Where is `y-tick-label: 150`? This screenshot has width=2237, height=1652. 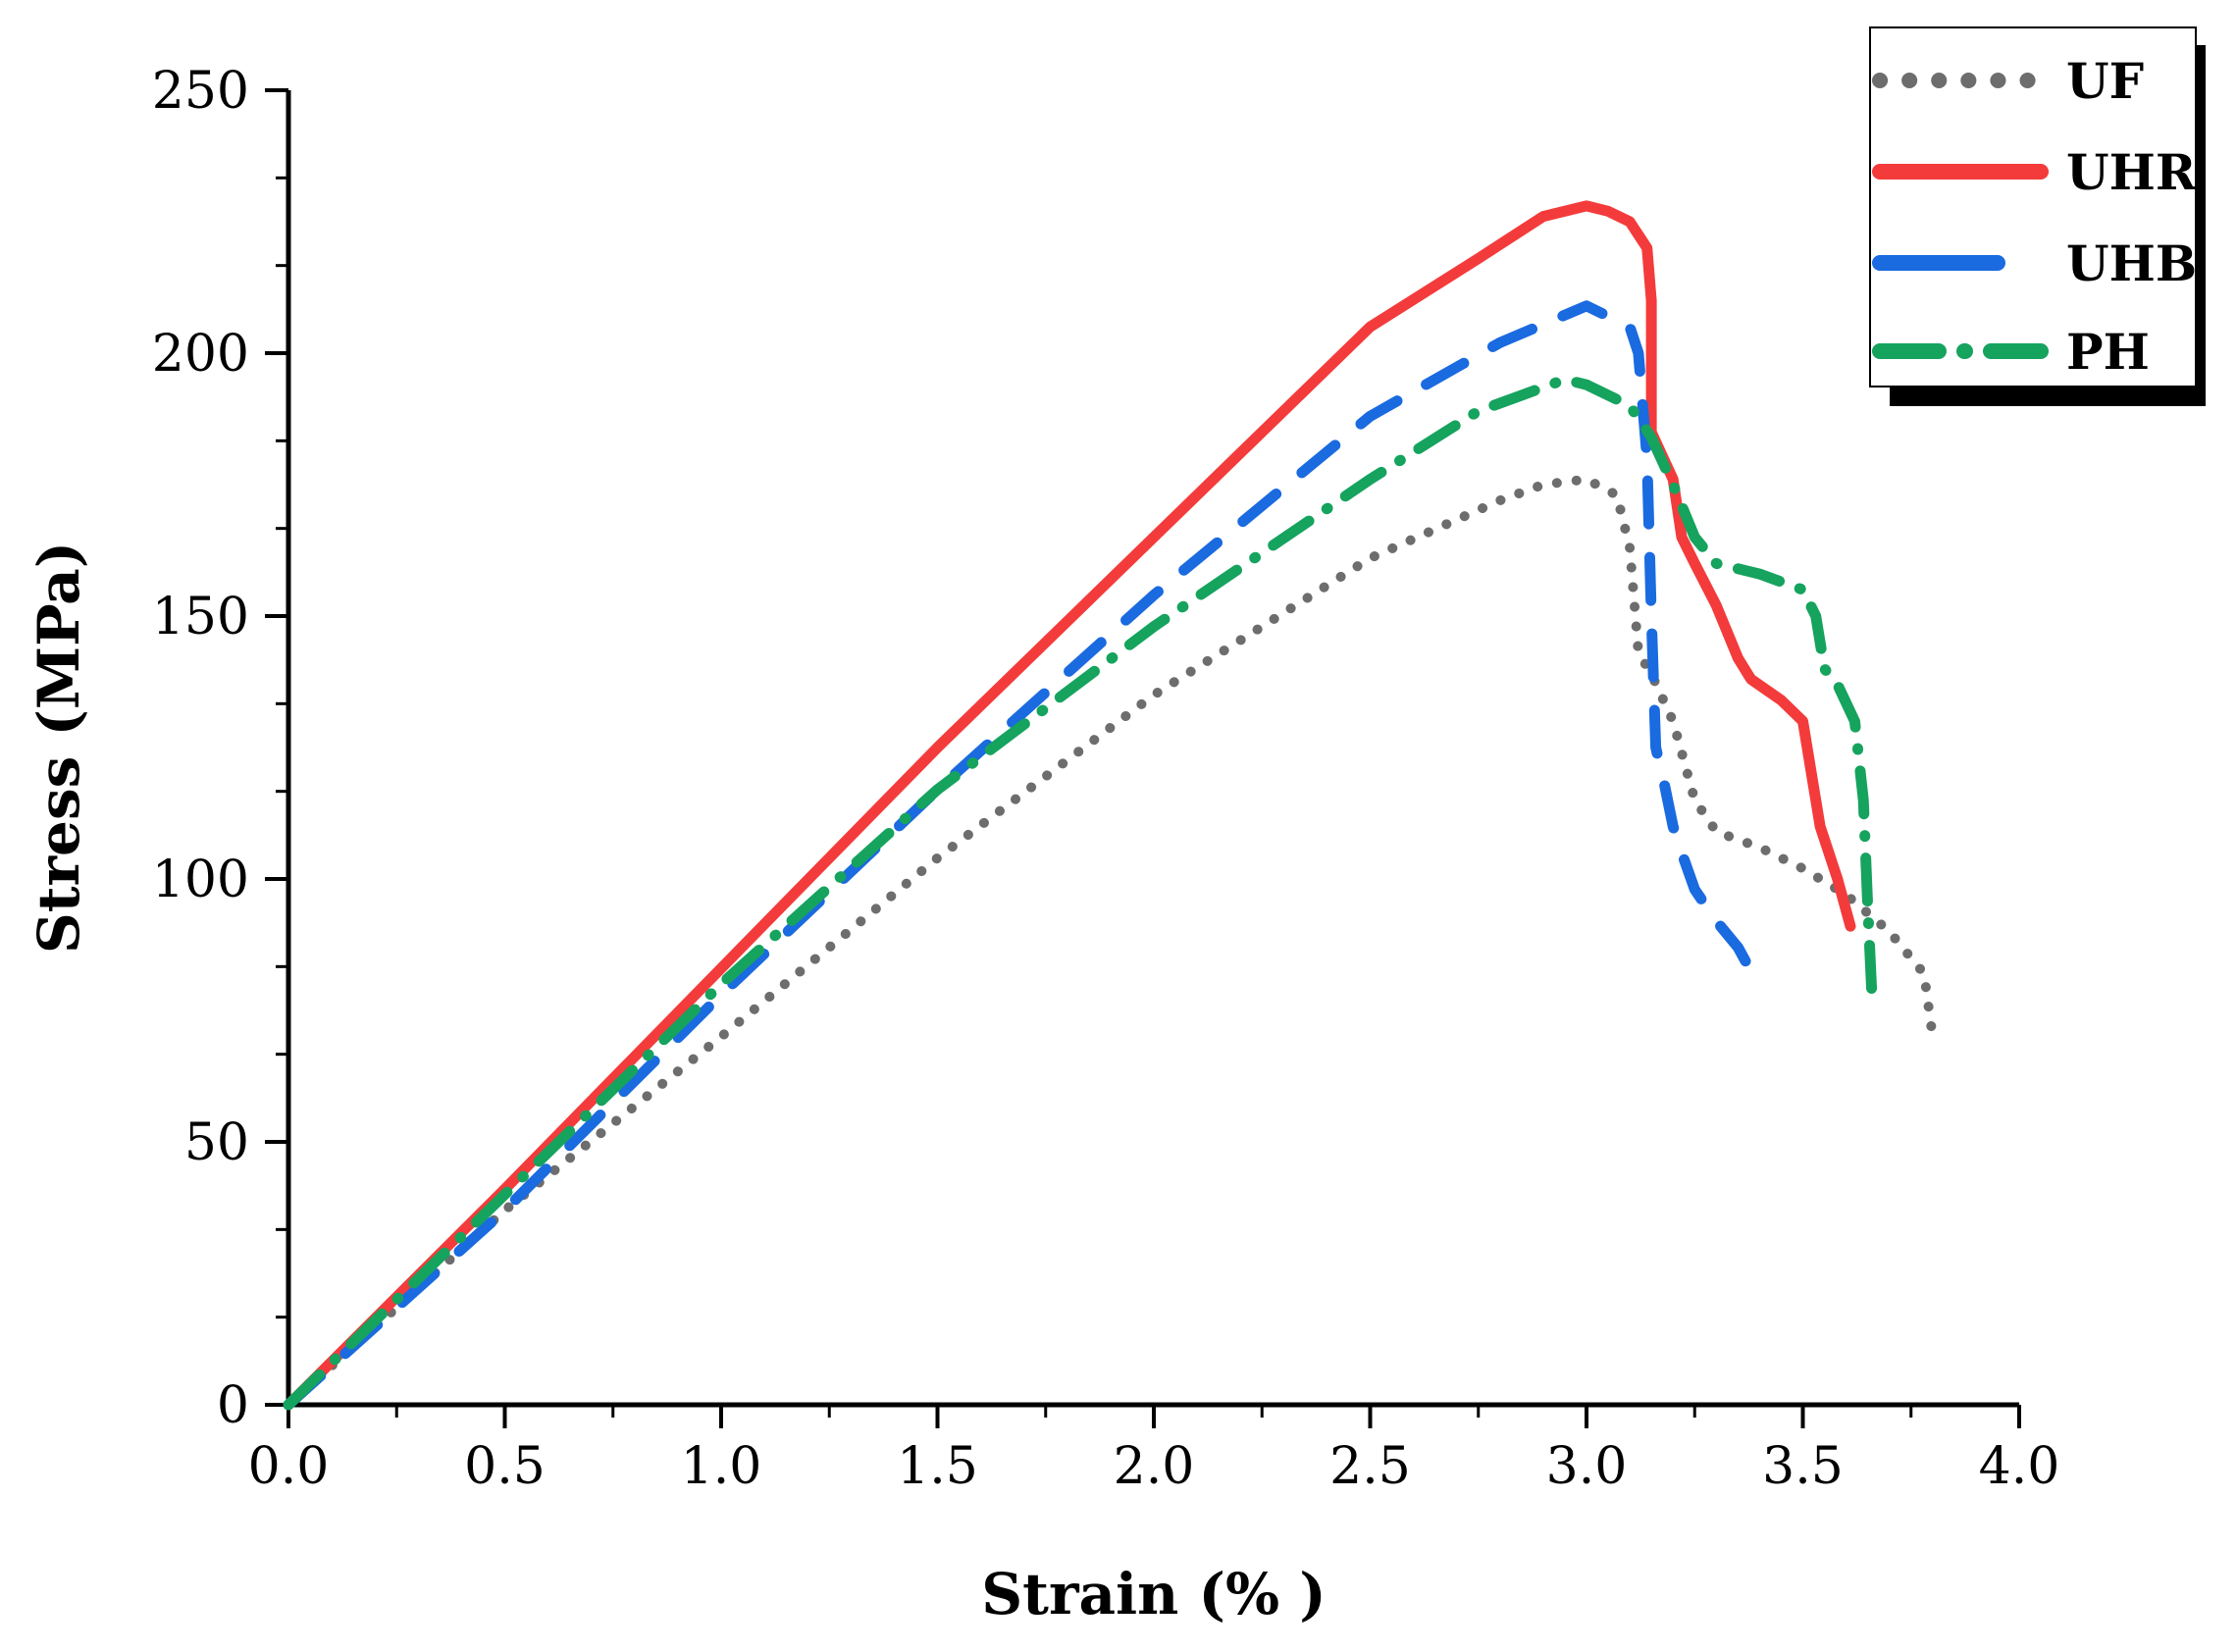
y-tick-label: 150 is located at coordinates (200, 617).